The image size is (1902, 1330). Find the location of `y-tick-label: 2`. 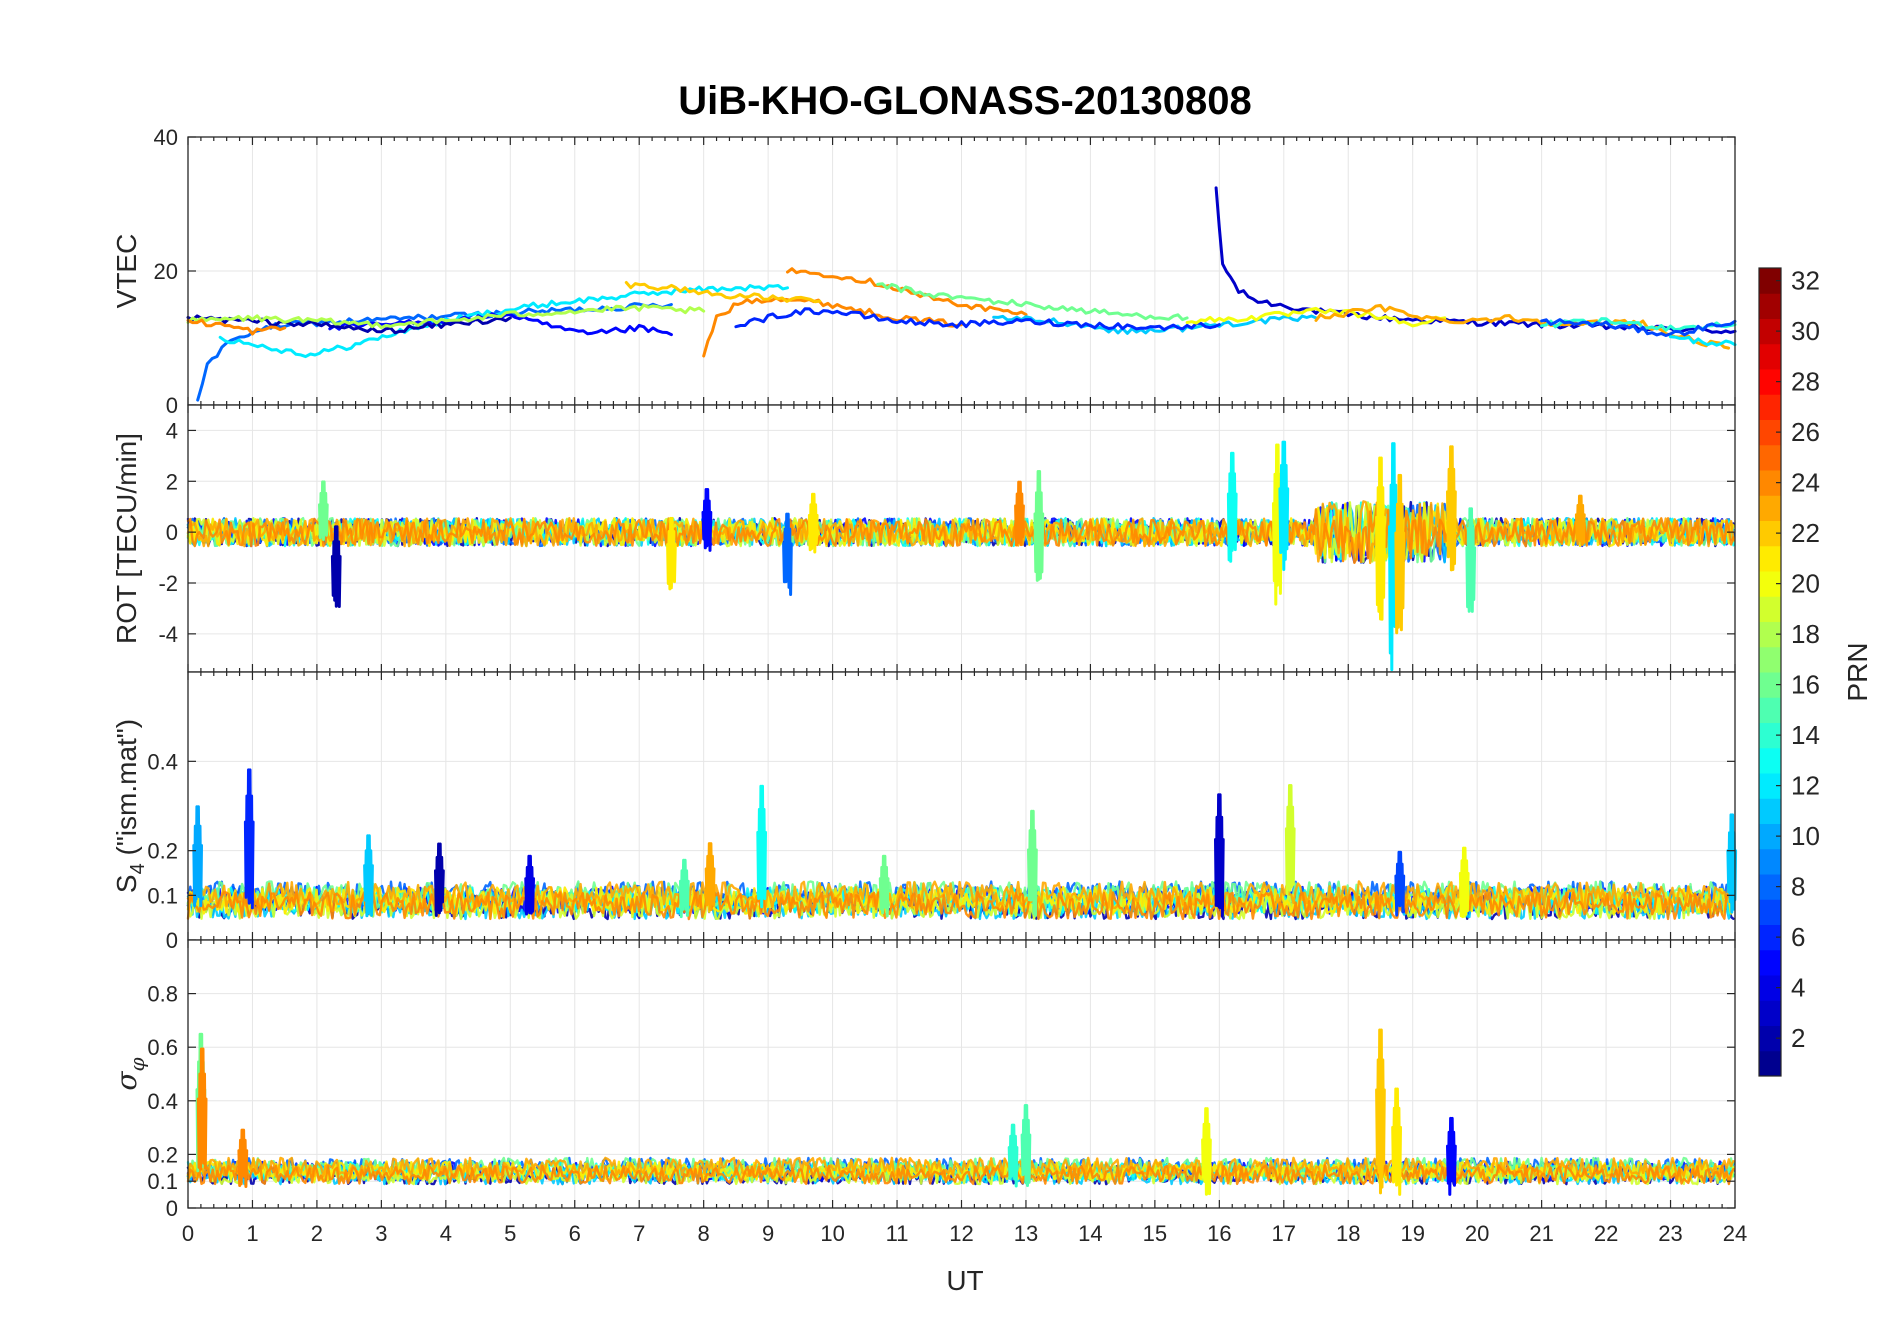

y-tick-label: 2 is located at coordinates (172, 481).